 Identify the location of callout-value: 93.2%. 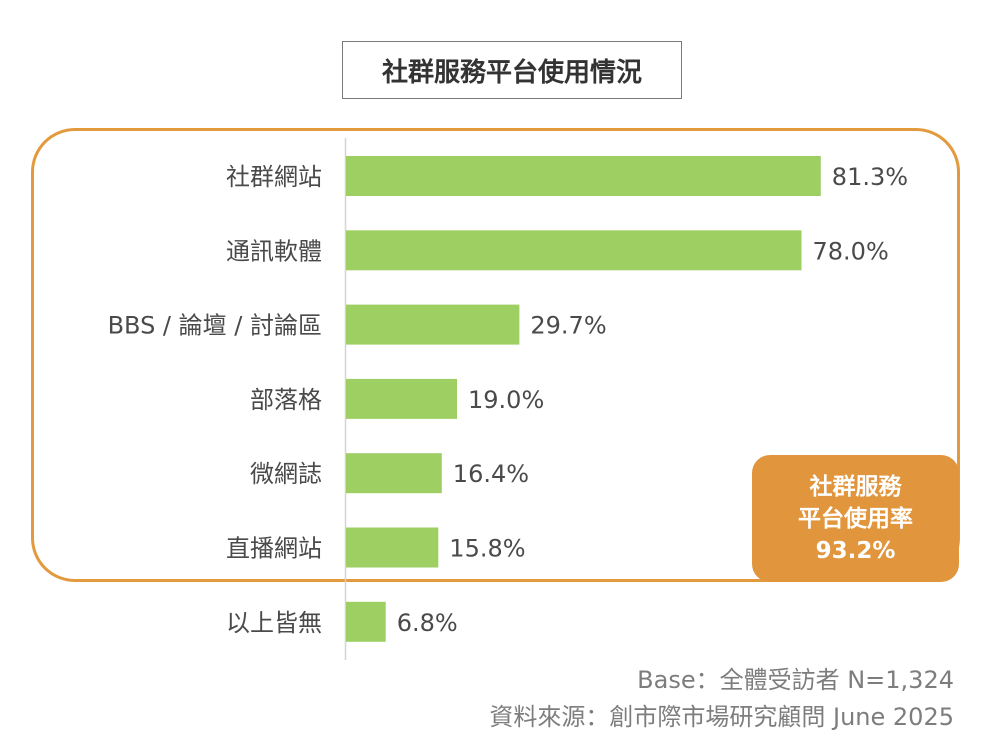
(855, 550).